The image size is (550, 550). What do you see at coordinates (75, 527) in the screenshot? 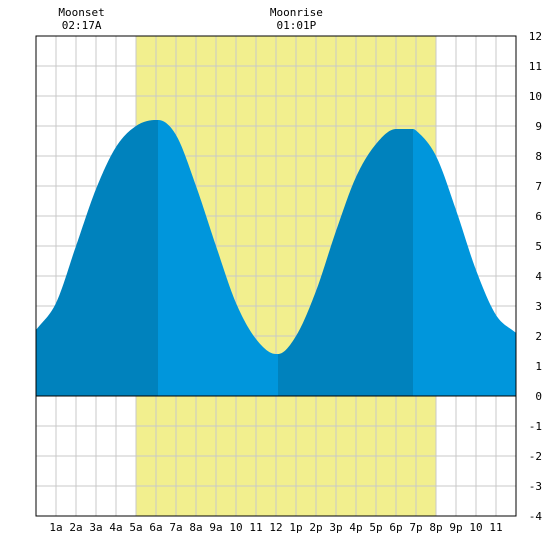
I see `x-tick-label: 2a` at bounding box center [75, 527].